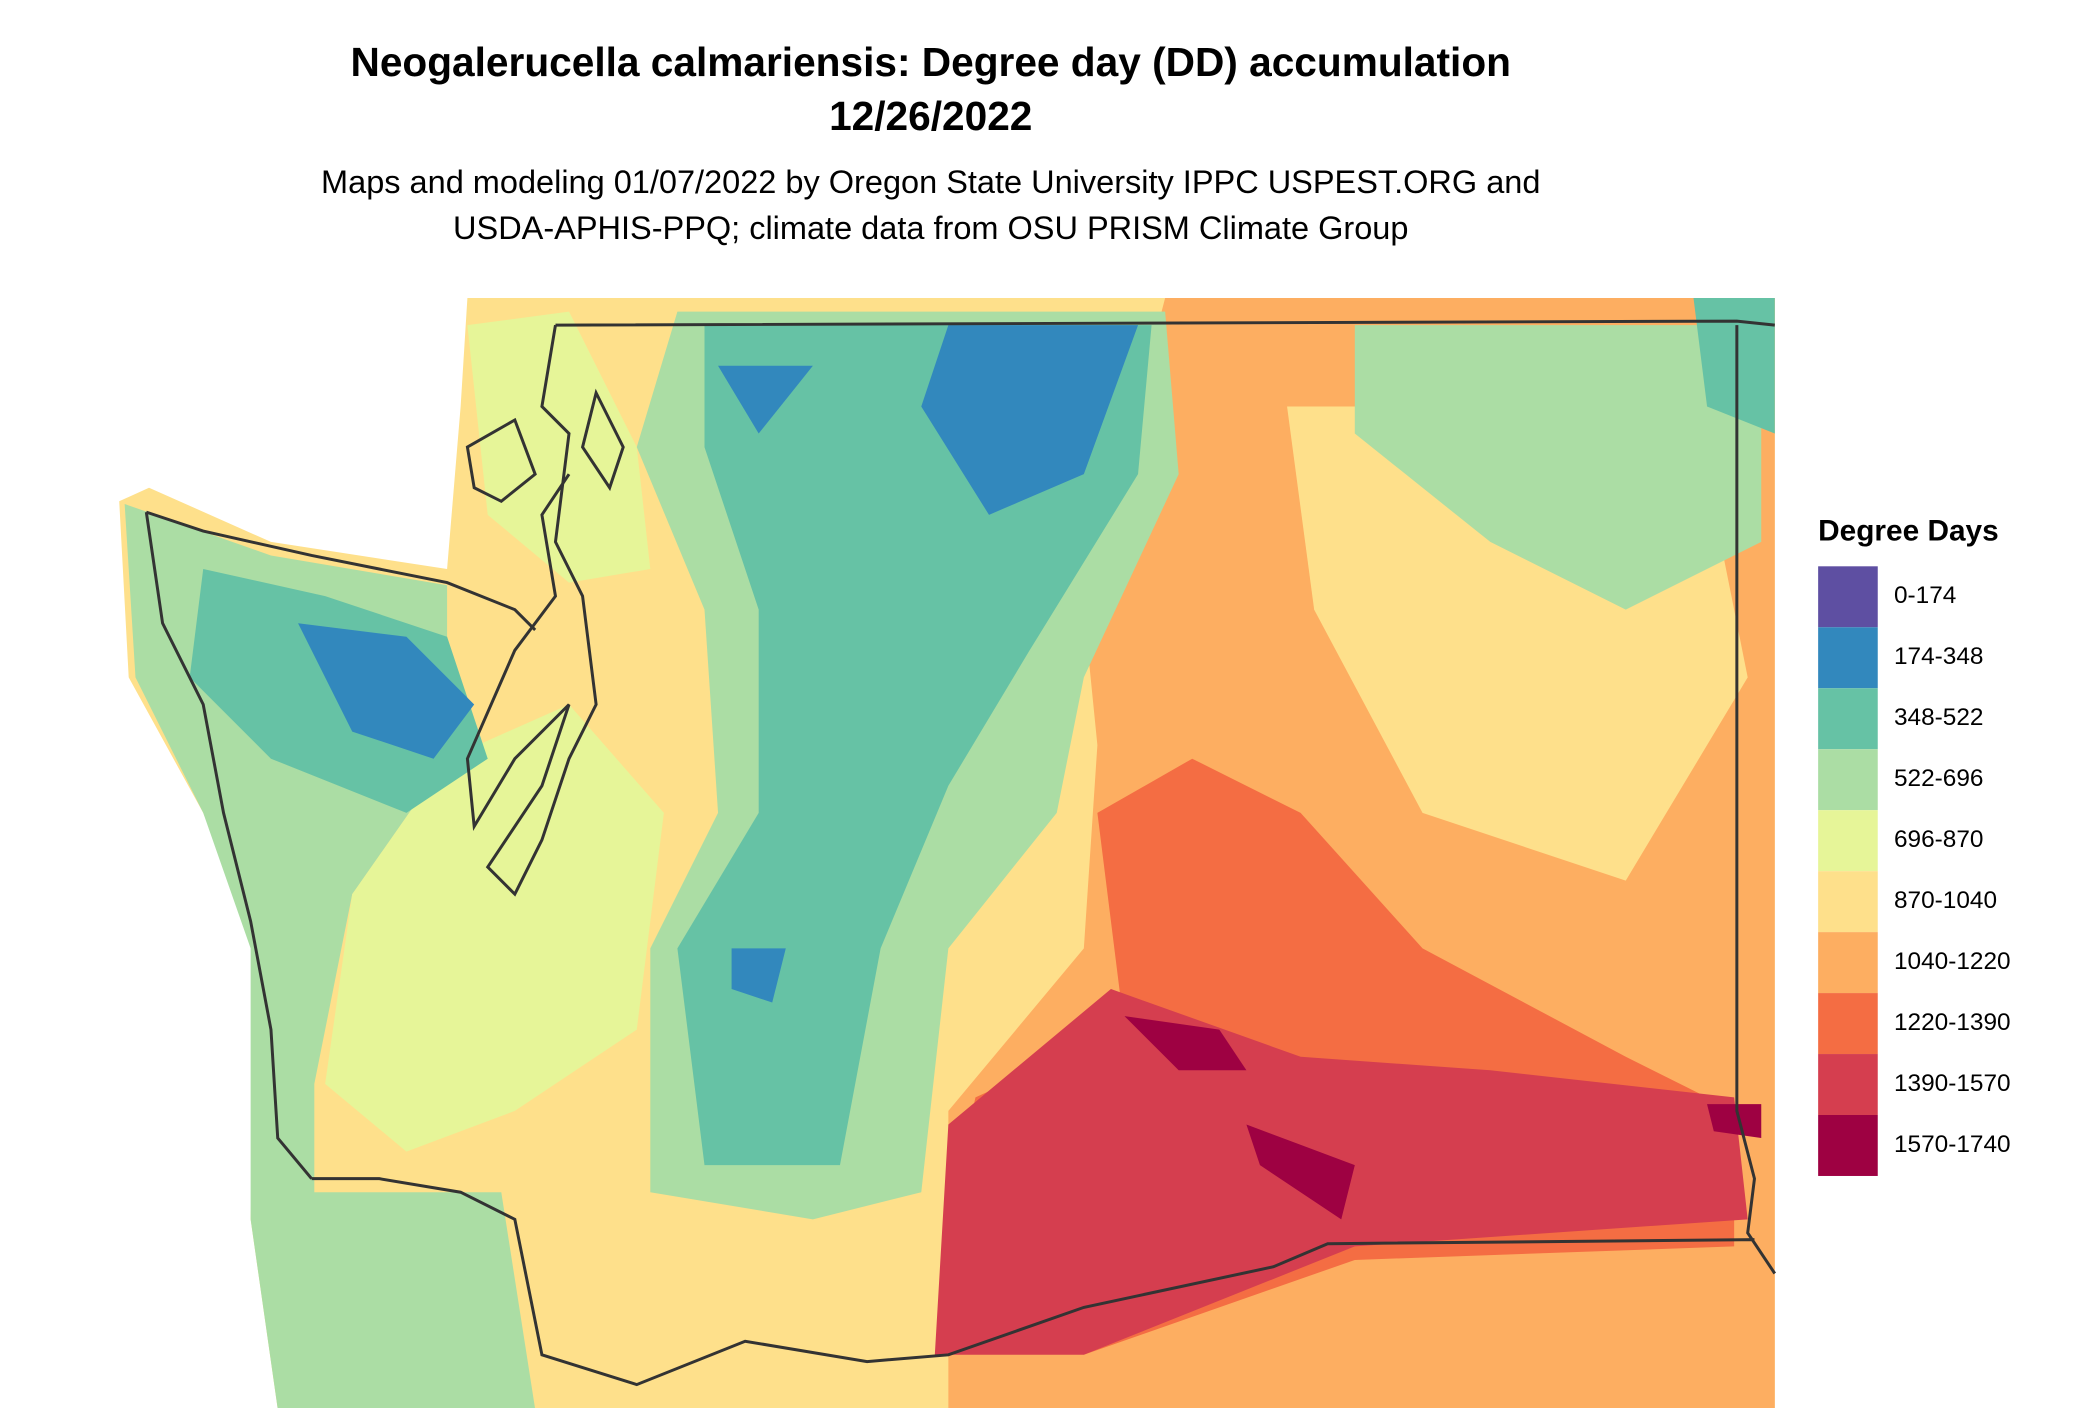 This screenshot has width=2100, height=1408. I want to click on legend-label: 696-870, so click(1938, 839).